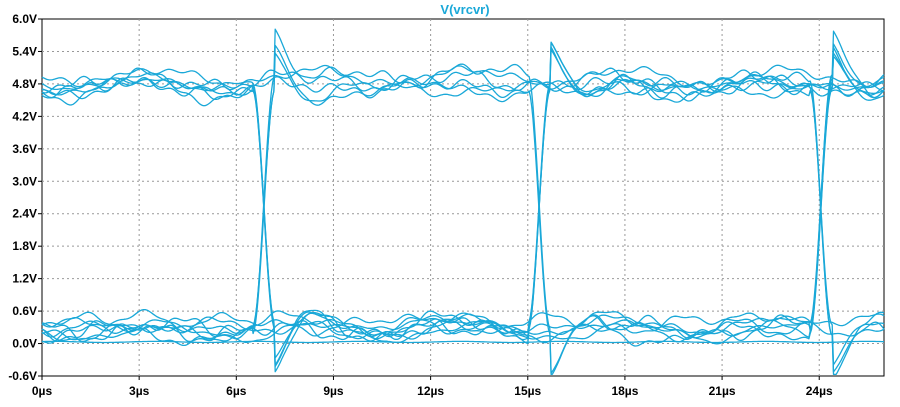  I want to click on x-tick-label: 15µs, so click(527, 391).